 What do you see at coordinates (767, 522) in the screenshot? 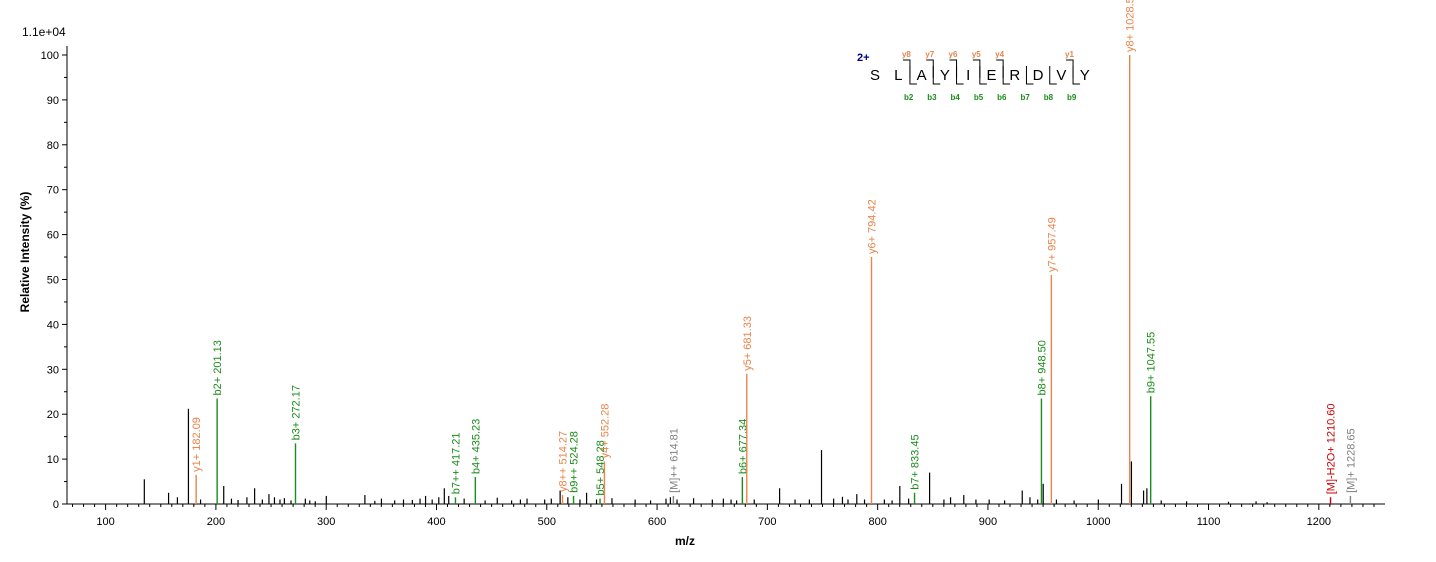
I see `x-tick-label: 700` at bounding box center [767, 522].